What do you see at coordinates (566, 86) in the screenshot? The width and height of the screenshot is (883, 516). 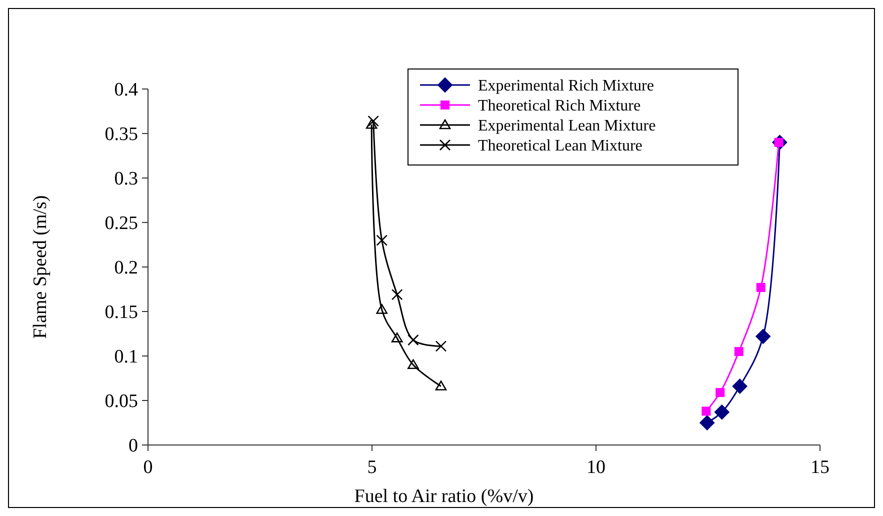 I see `legend-label: Experimental Rich Mixture` at bounding box center [566, 86].